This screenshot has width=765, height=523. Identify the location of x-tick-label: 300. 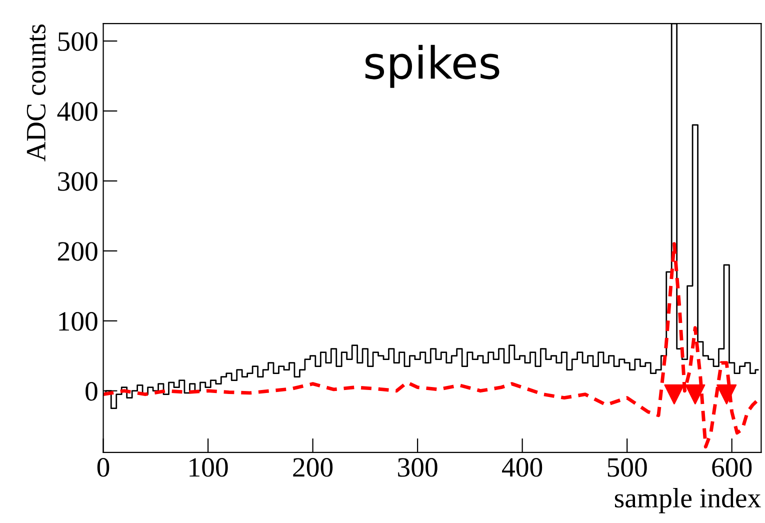
(418, 467).